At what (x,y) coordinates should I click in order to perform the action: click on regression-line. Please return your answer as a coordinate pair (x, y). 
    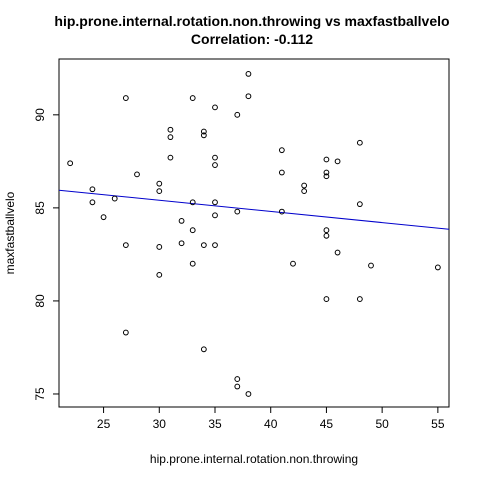
    Looking at the image, I should click on (254, 209).